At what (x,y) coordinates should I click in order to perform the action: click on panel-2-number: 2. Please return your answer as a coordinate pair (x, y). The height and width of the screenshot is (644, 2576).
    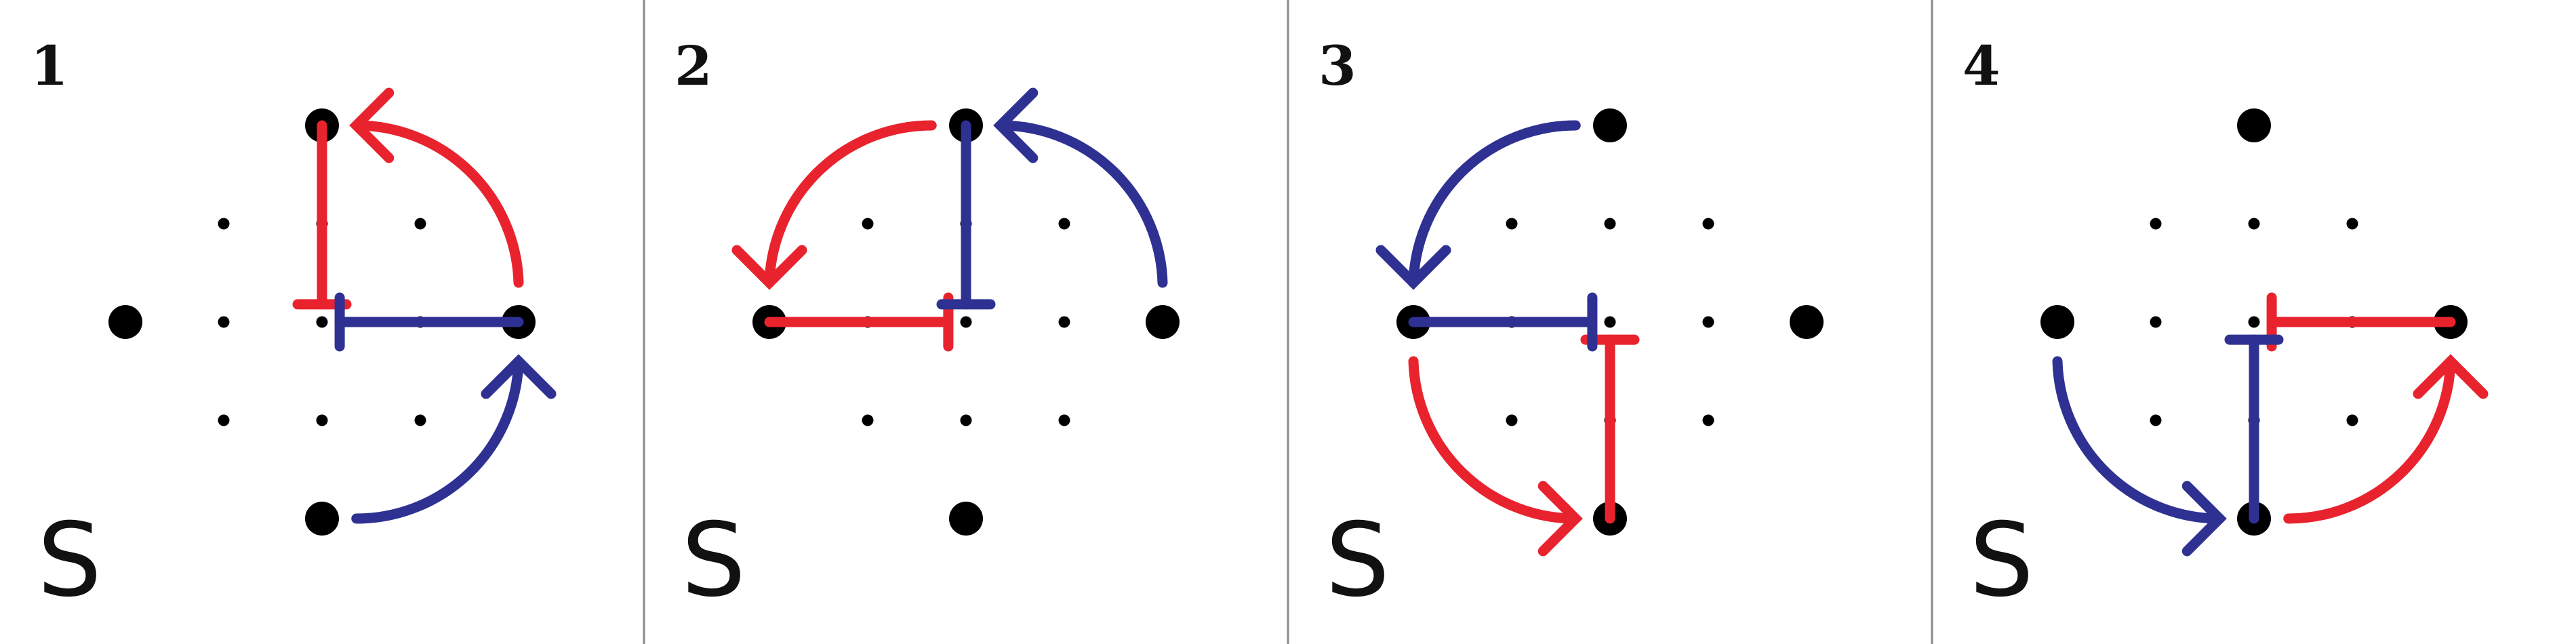
    Looking at the image, I should click on (693, 66).